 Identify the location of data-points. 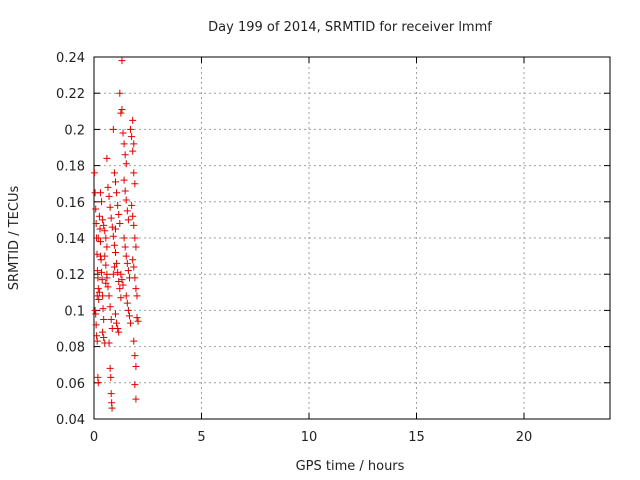
(116, 234).